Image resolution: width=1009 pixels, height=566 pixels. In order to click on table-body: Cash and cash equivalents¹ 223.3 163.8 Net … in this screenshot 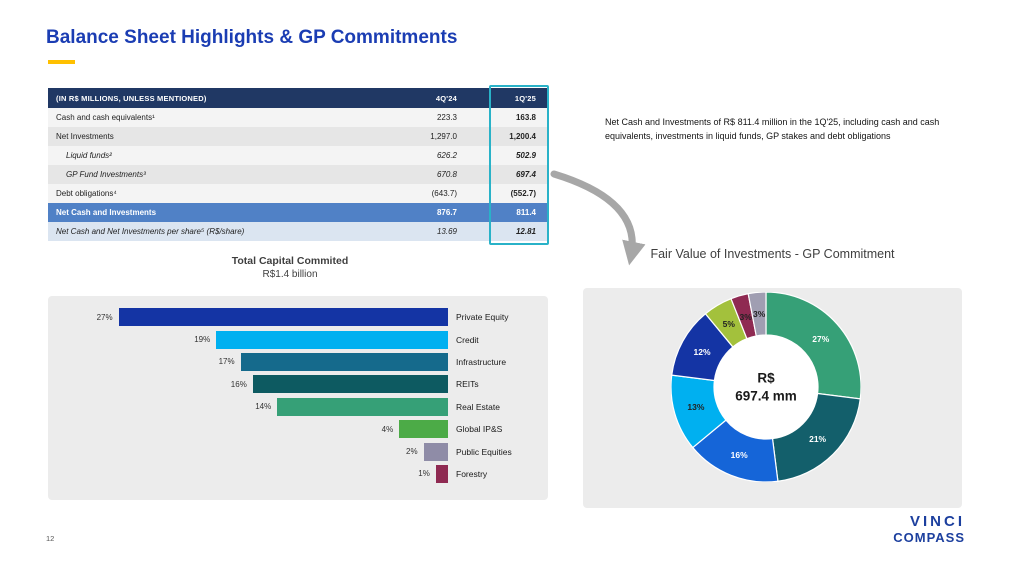, I will do `click(298, 174)`.